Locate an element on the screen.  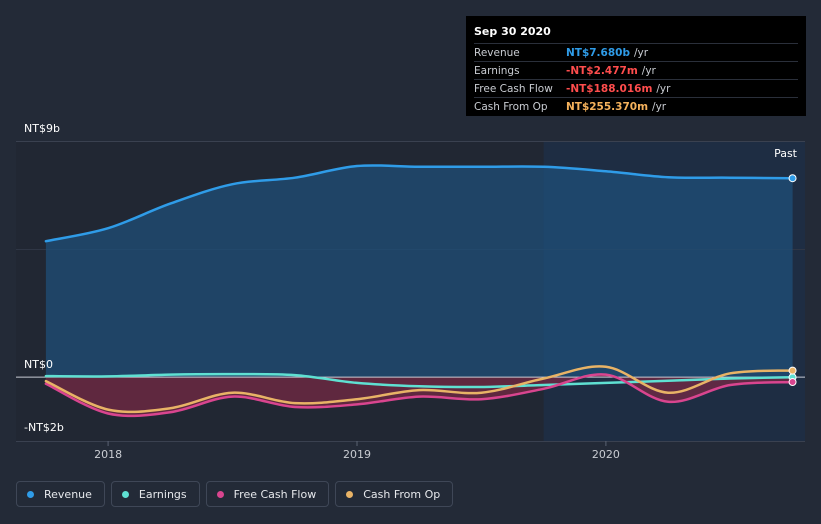
tooltip-label: Cash From Op is located at coordinates (511, 106).